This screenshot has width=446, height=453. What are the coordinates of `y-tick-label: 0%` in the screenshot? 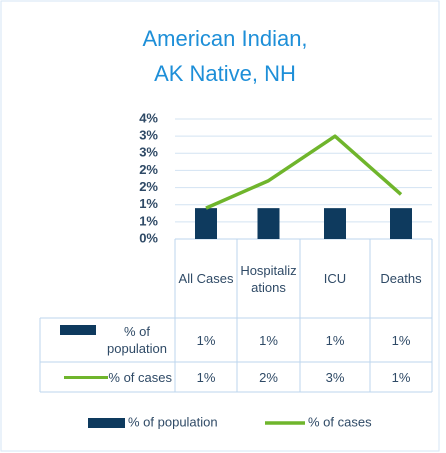 It's located at (148, 237).